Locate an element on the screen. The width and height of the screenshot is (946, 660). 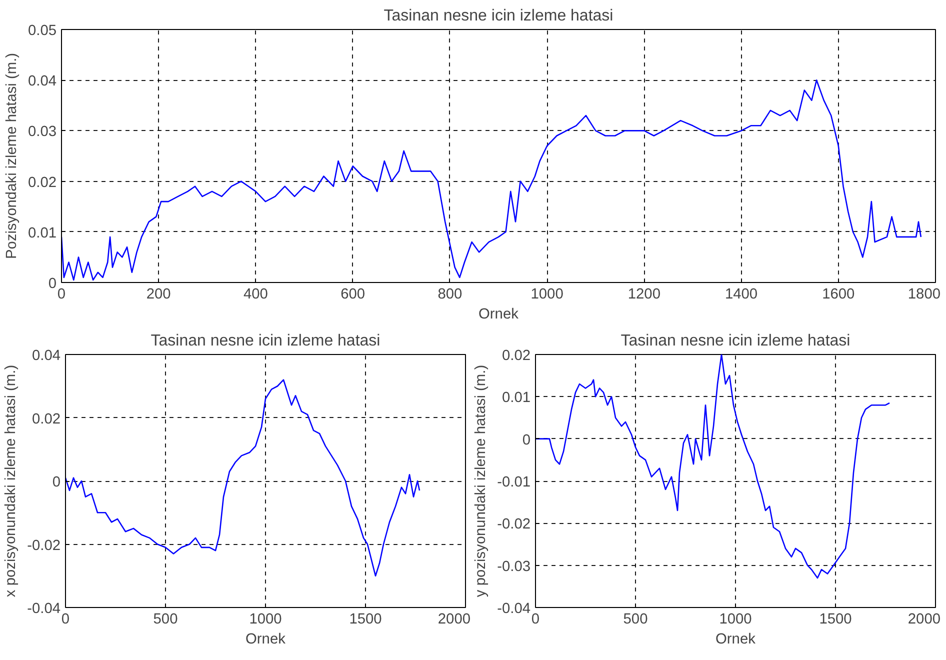
y-tick-label: -0.01 is located at coordinates (513, 482).